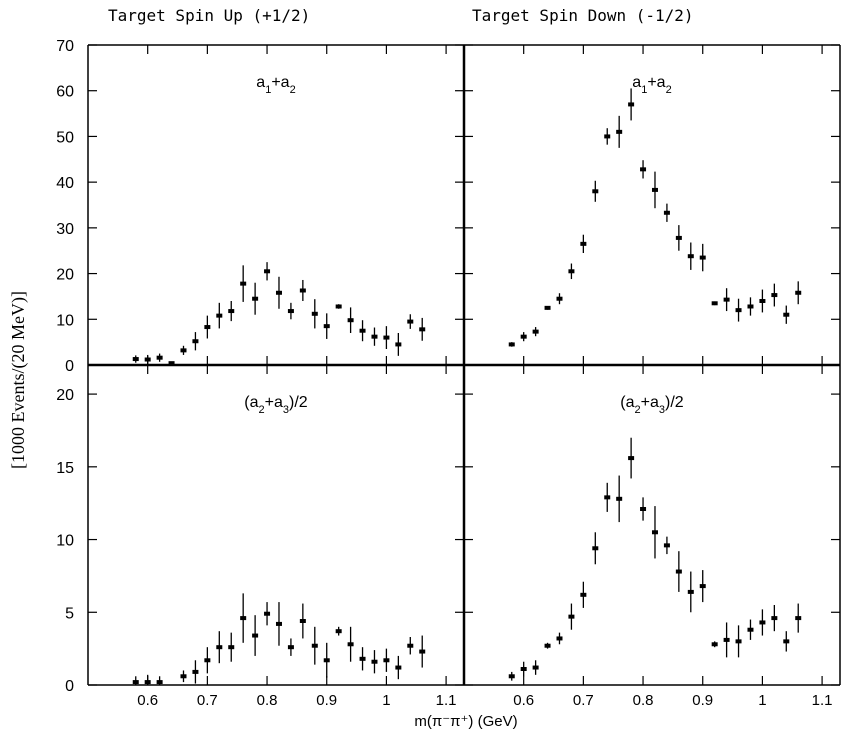 The width and height of the screenshot is (841, 734). I want to click on y-tick-label: 15, so click(65, 468).